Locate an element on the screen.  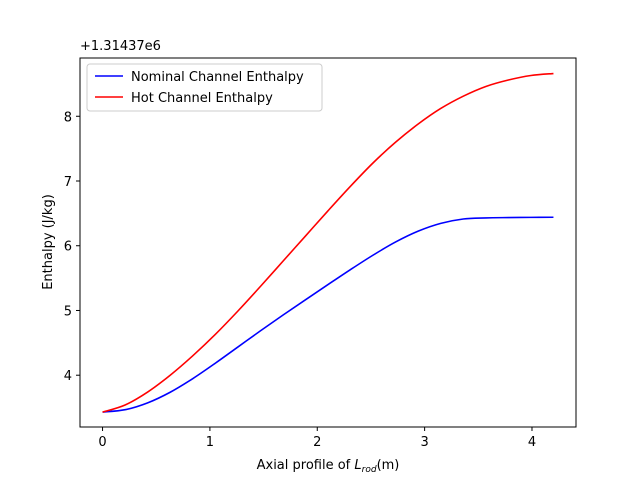
y-axis: 4 5 6 7 8 is located at coordinates (72, 247).